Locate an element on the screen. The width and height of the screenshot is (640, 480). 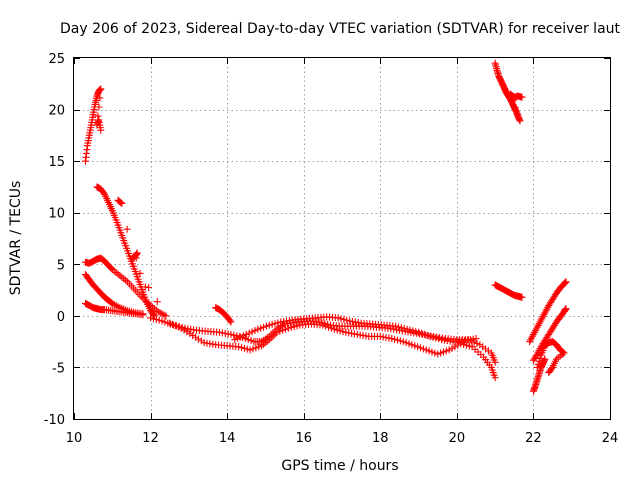
series-arc-low-flat is located at coordinates (114, 309).